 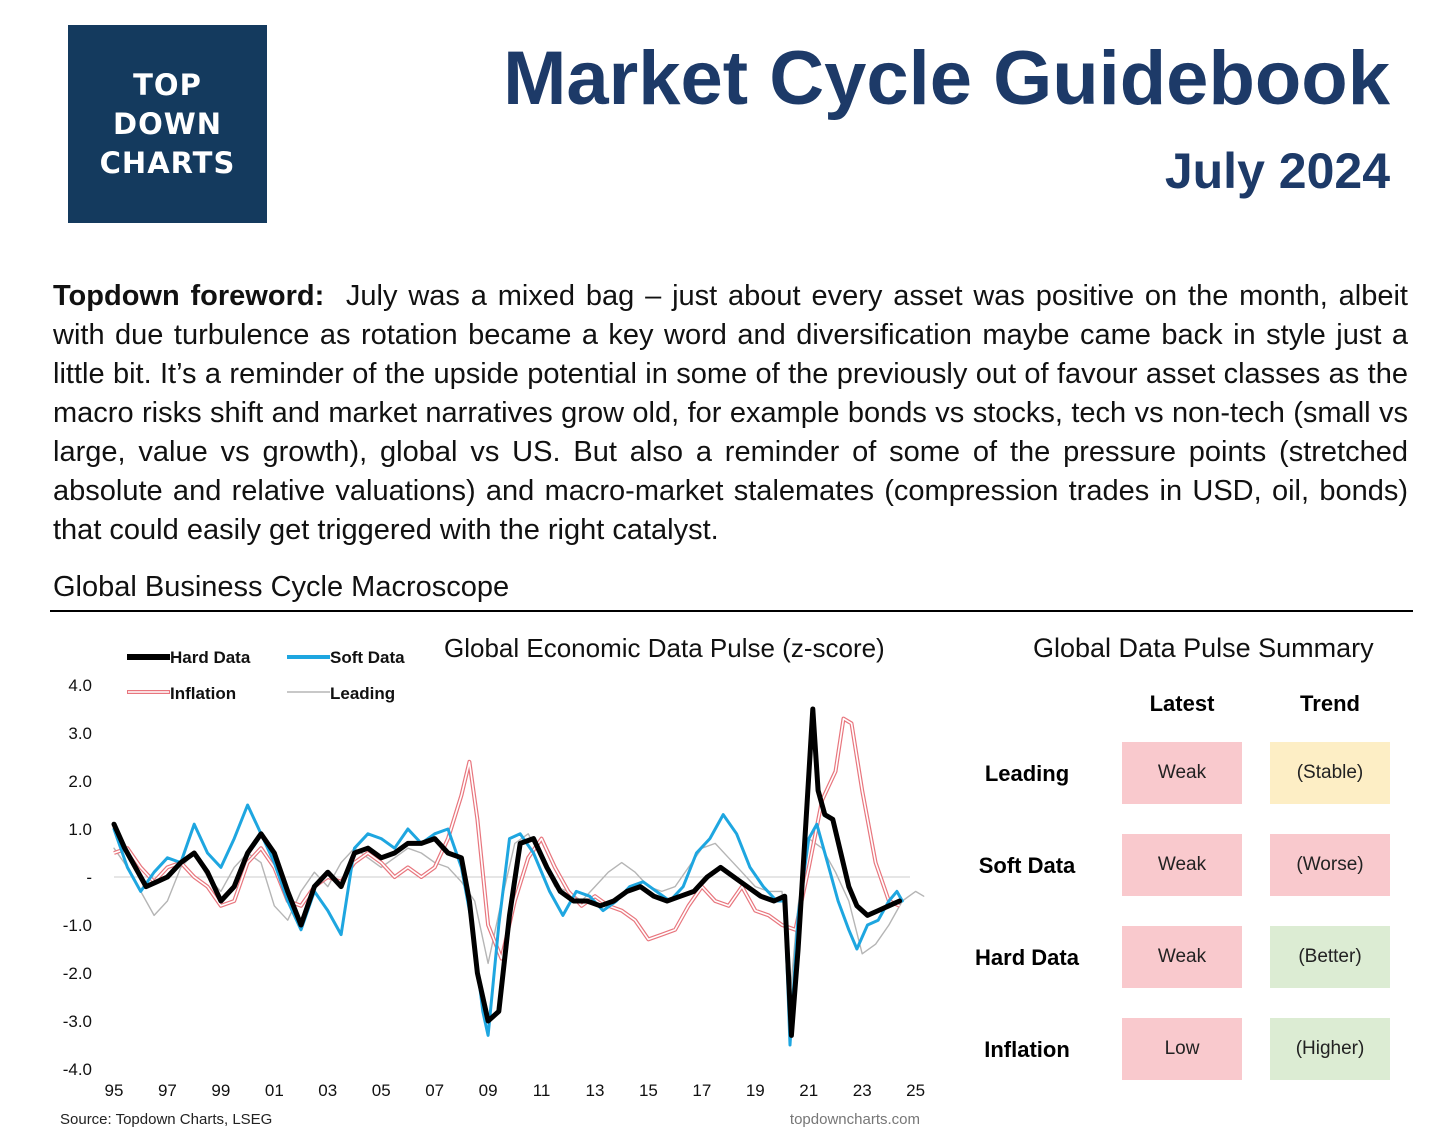 What do you see at coordinates (595, 1090) in the screenshot?
I see `x-tick-label: 13` at bounding box center [595, 1090].